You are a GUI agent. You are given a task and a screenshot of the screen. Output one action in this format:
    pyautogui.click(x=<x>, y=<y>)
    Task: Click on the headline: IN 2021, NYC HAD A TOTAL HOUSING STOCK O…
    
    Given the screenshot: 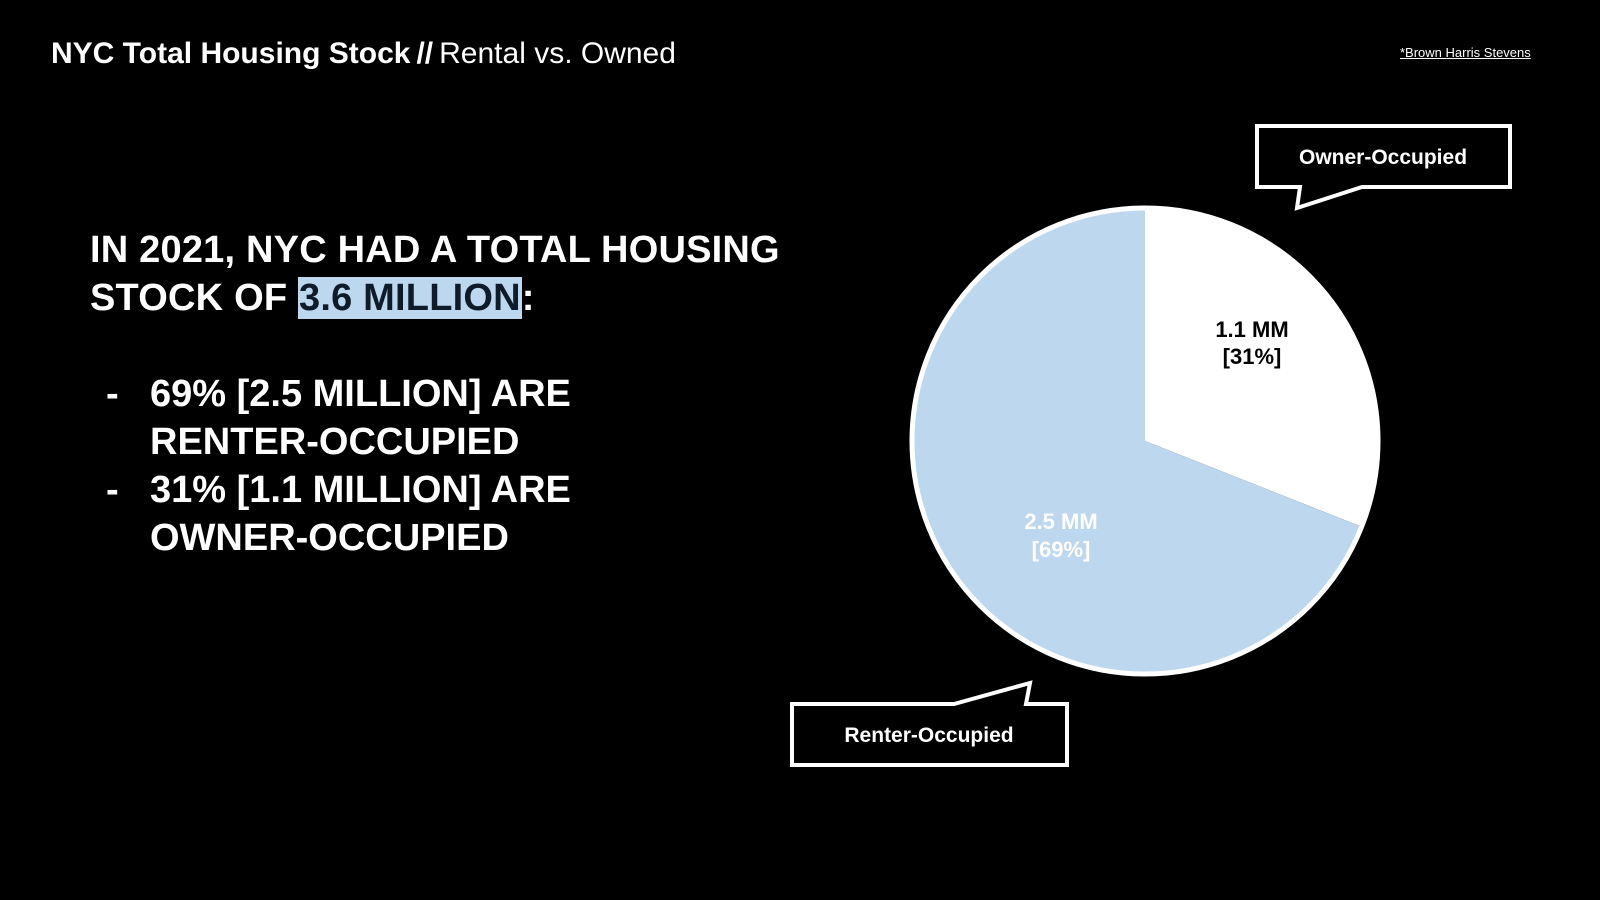 What is the action you would take?
    pyautogui.click(x=450, y=274)
    